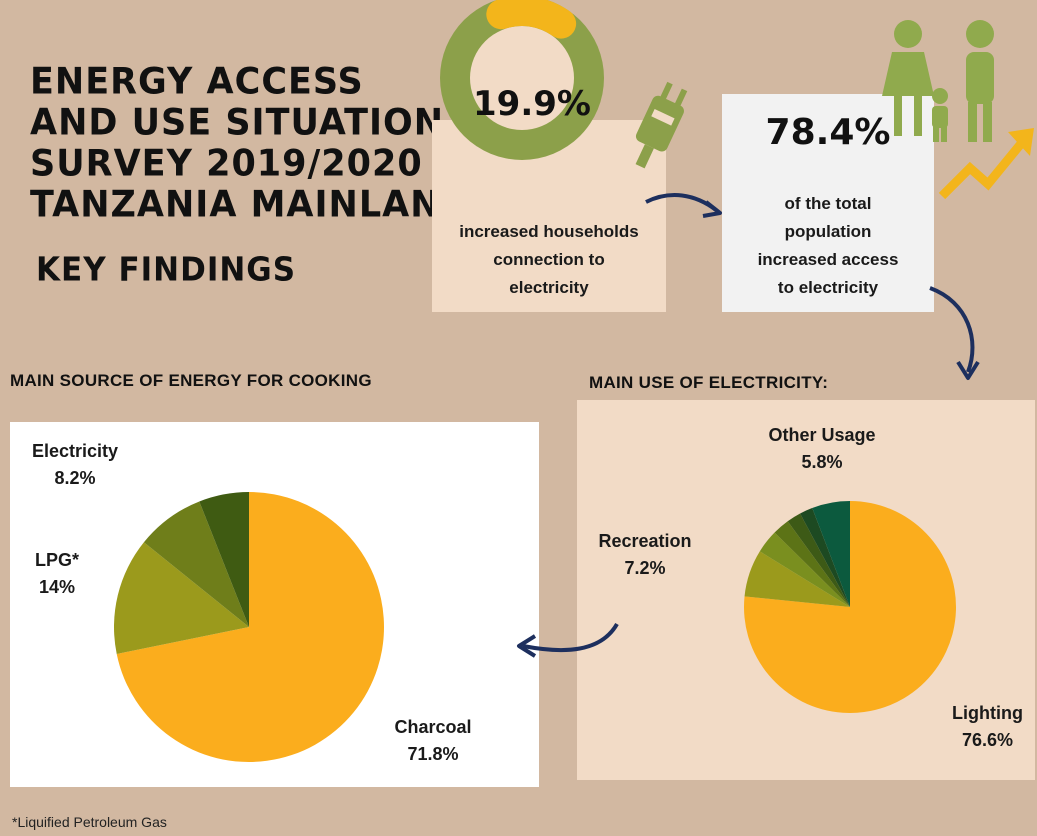 This screenshot has height=836, width=1037. What do you see at coordinates (645, 568) in the screenshot?
I see `electricity-label-recreation-value: 7.2%` at bounding box center [645, 568].